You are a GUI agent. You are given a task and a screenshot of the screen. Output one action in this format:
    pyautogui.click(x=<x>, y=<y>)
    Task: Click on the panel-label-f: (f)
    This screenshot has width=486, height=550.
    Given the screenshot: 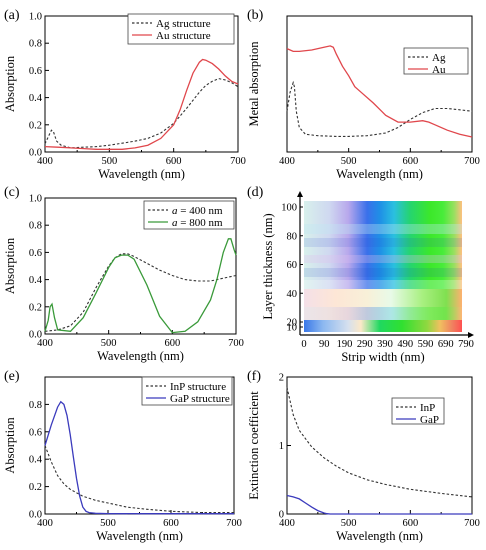 What is the action you would take?
    pyautogui.click(x=254, y=376)
    